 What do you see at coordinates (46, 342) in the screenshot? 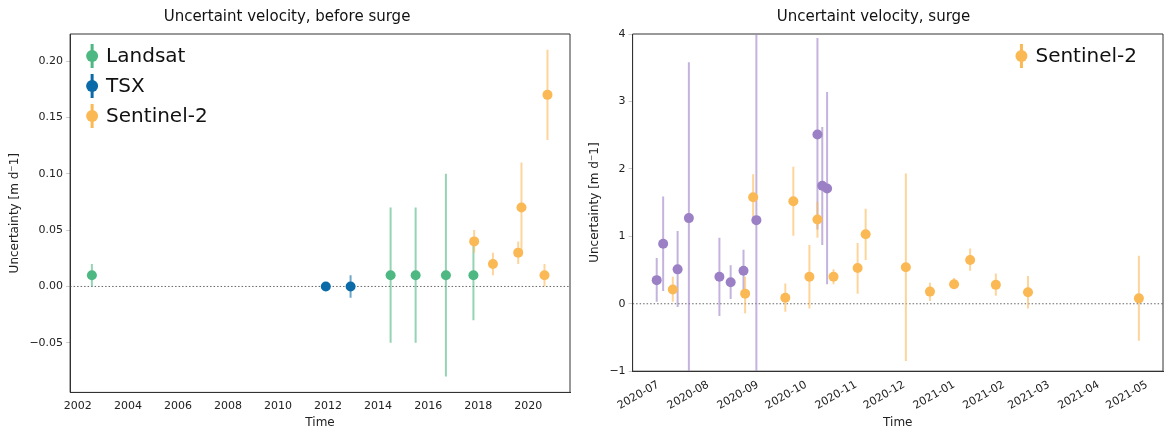
I see `y-tick-label: −0.05` at bounding box center [46, 342].